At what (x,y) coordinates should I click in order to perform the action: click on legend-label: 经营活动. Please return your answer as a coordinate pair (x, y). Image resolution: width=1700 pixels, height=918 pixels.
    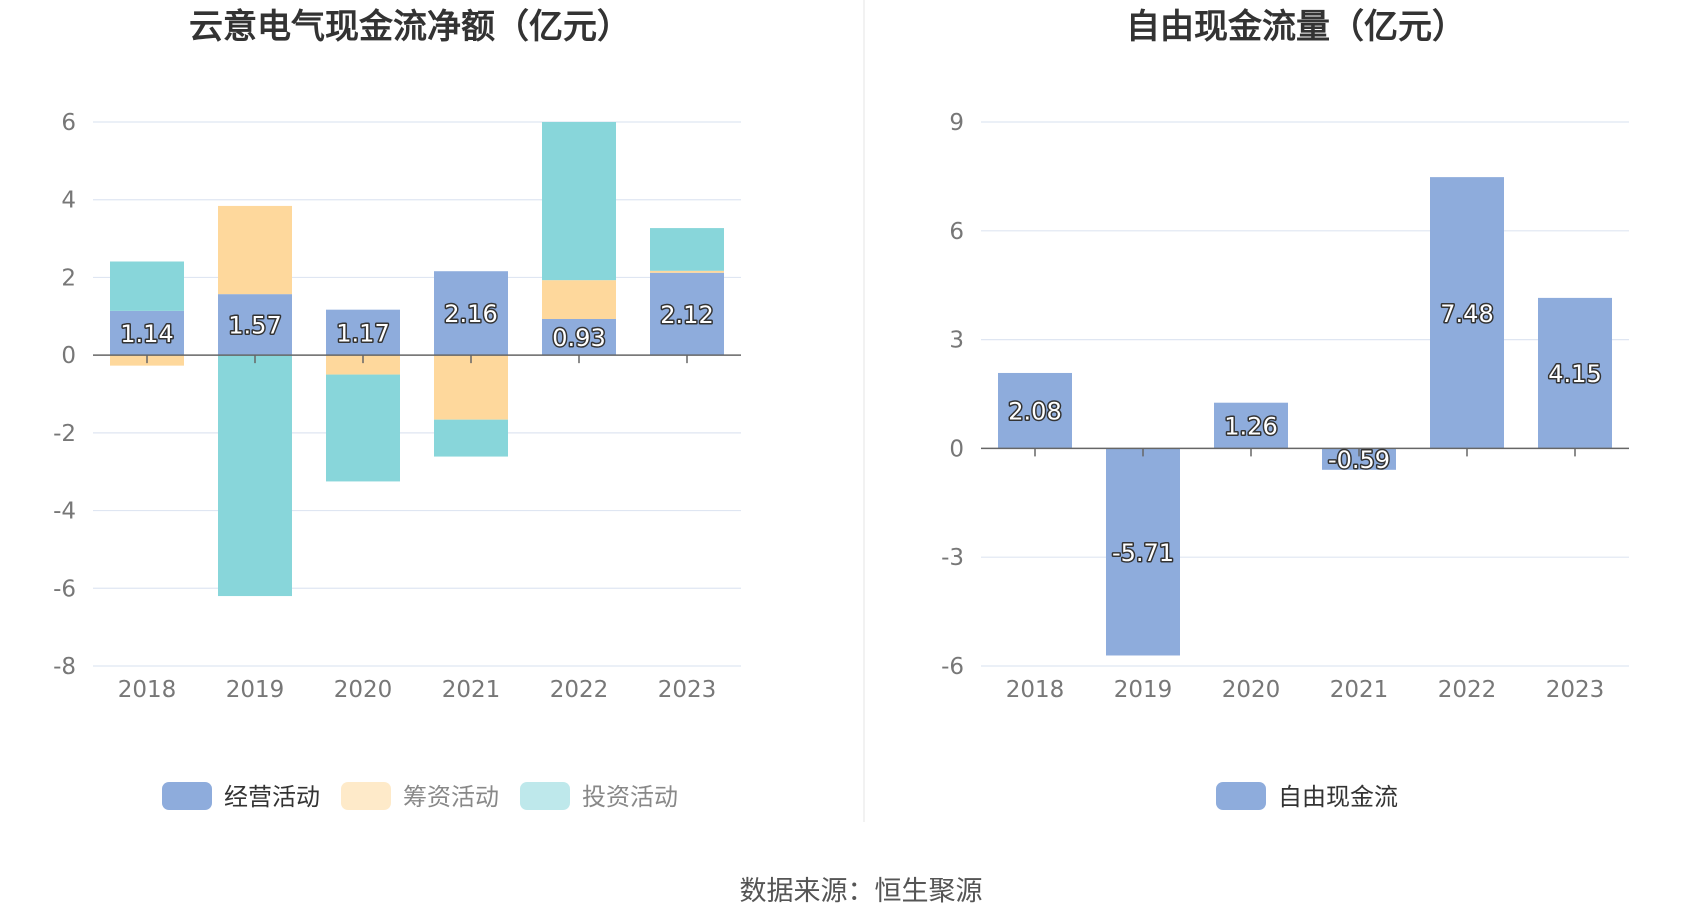
    Looking at the image, I should click on (272, 797).